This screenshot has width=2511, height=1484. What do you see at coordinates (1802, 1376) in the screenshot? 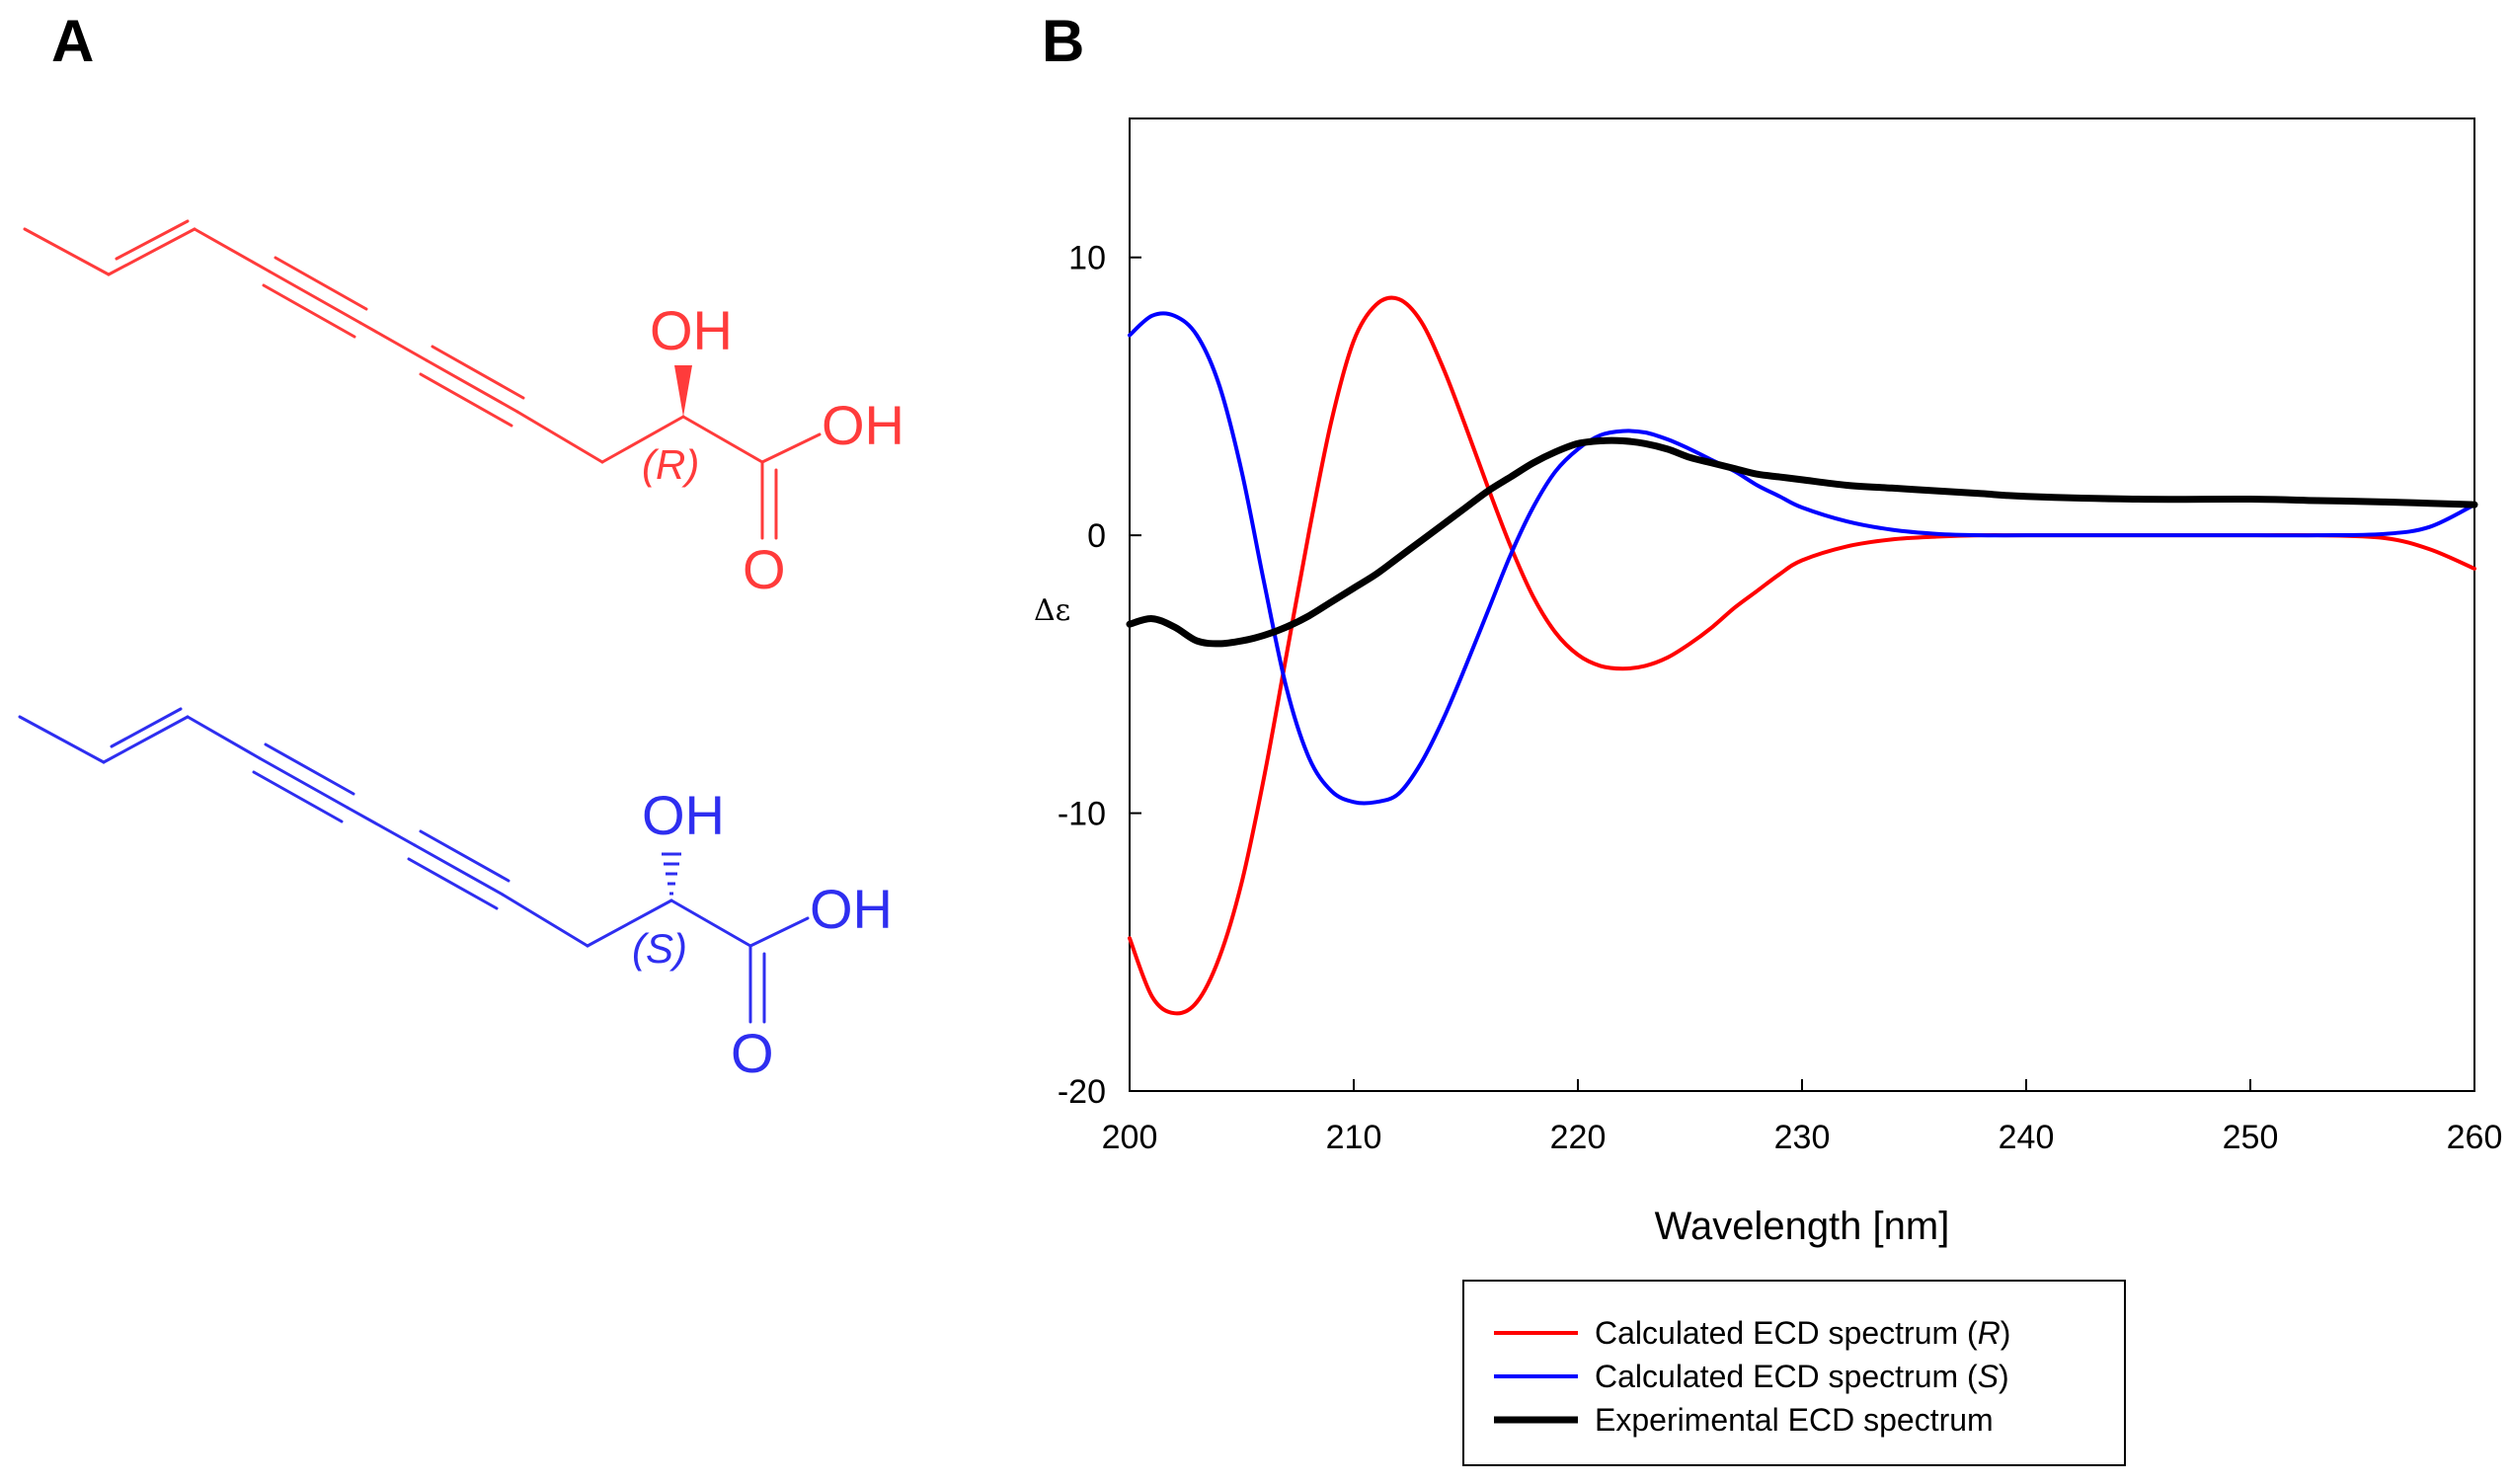
I see `legend-label-2: Calculated ECD spectrum (S)` at bounding box center [1802, 1376].